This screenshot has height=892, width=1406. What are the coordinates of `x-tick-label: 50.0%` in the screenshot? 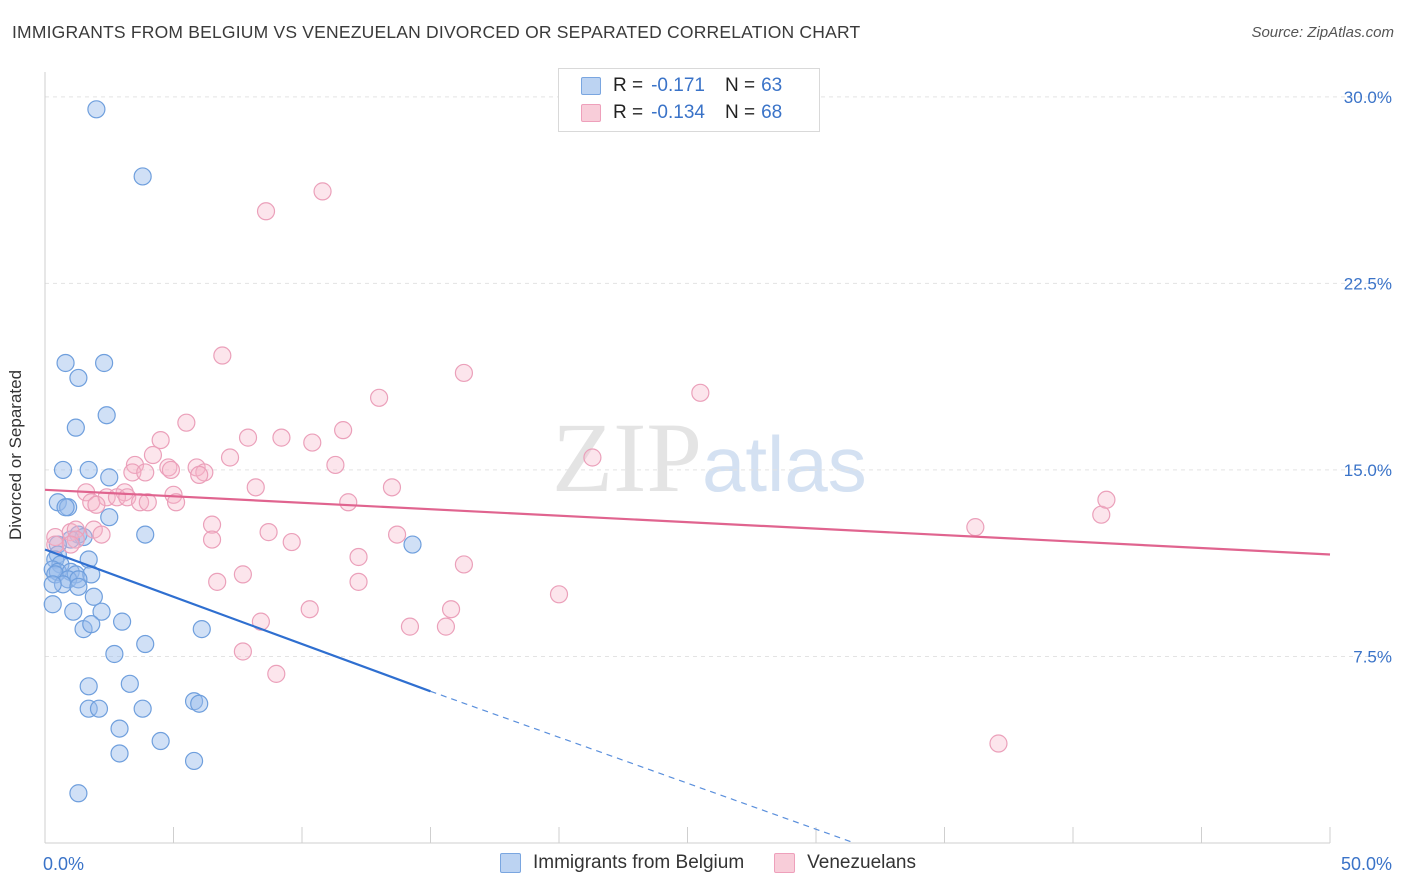 It's located at (1366, 864).